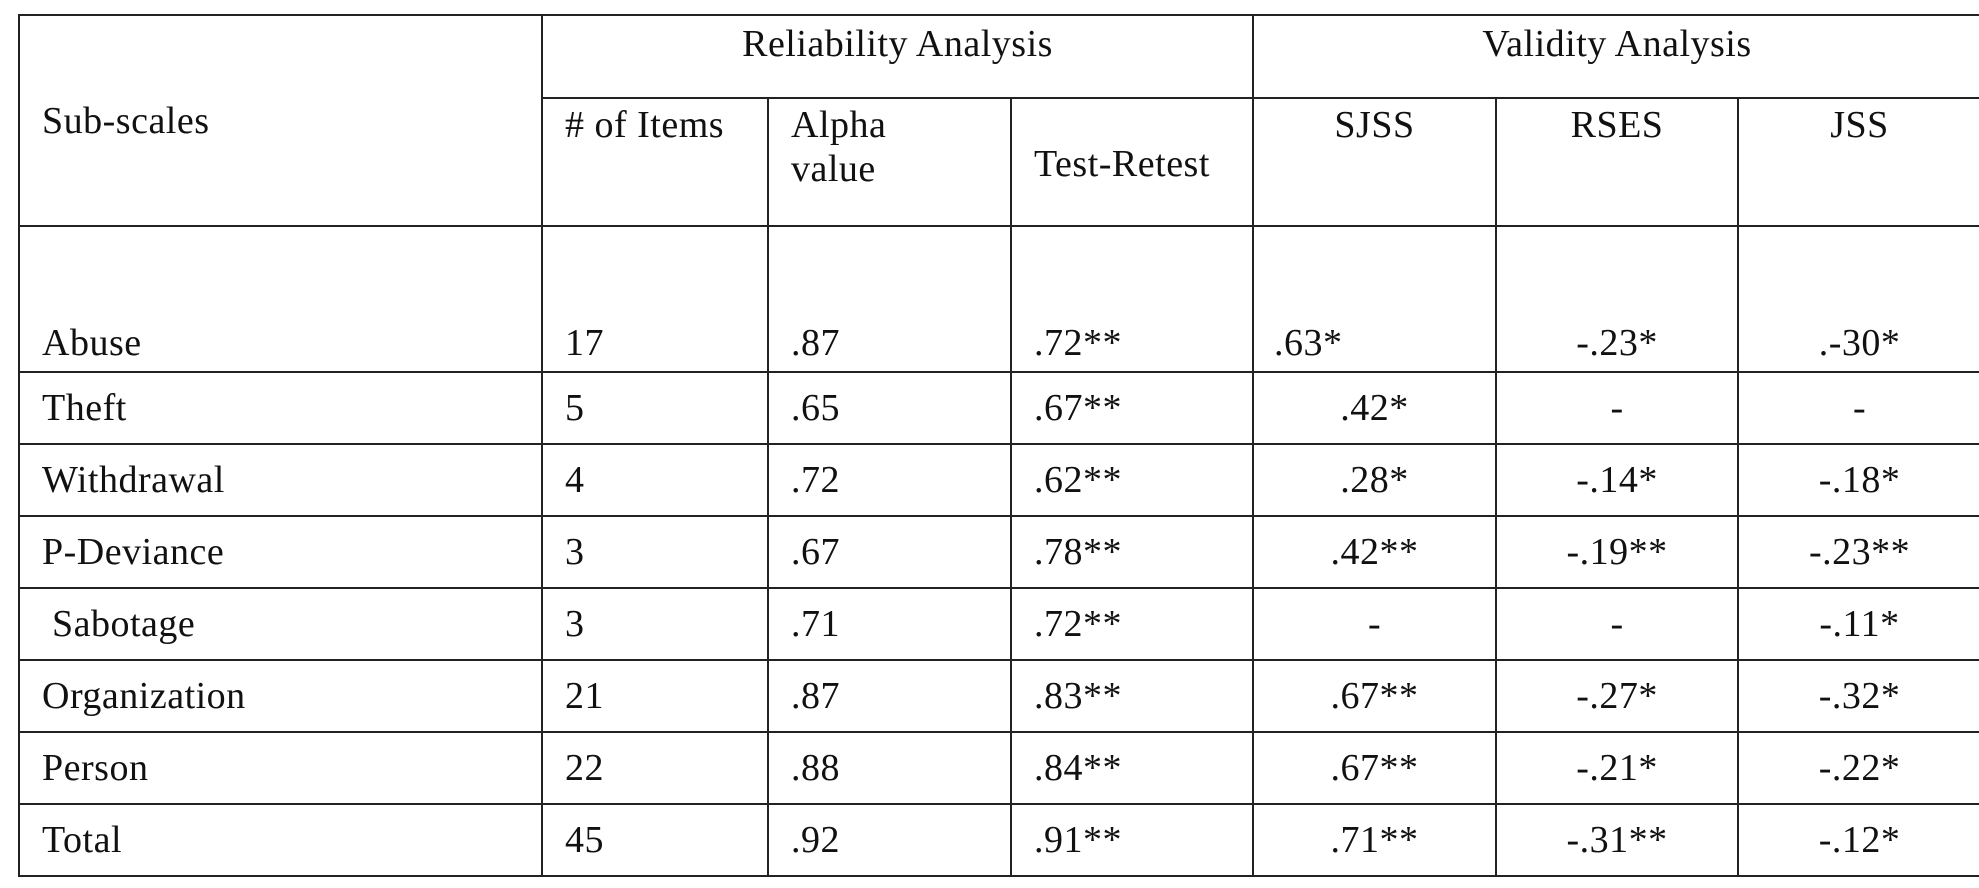 The height and width of the screenshot is (888, 1979). Describe the element at coordinates (1858, 408) in the screenshot. I see `row-jss: -` at that location.